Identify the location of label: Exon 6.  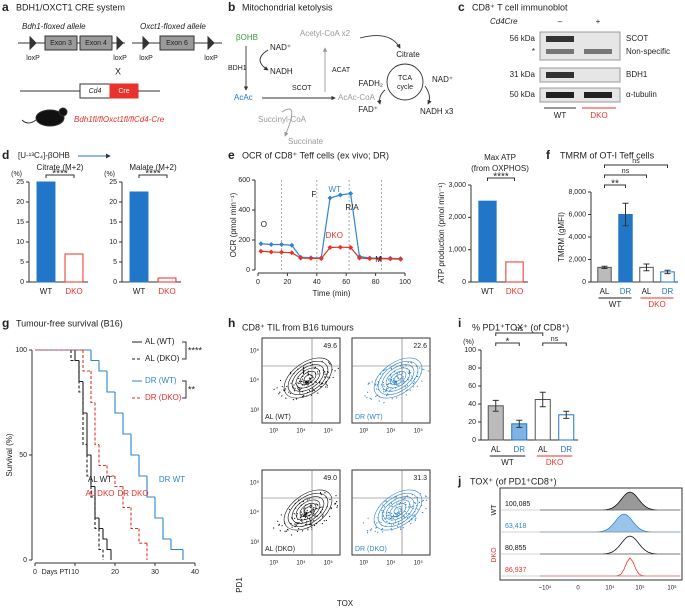
(177, 43).